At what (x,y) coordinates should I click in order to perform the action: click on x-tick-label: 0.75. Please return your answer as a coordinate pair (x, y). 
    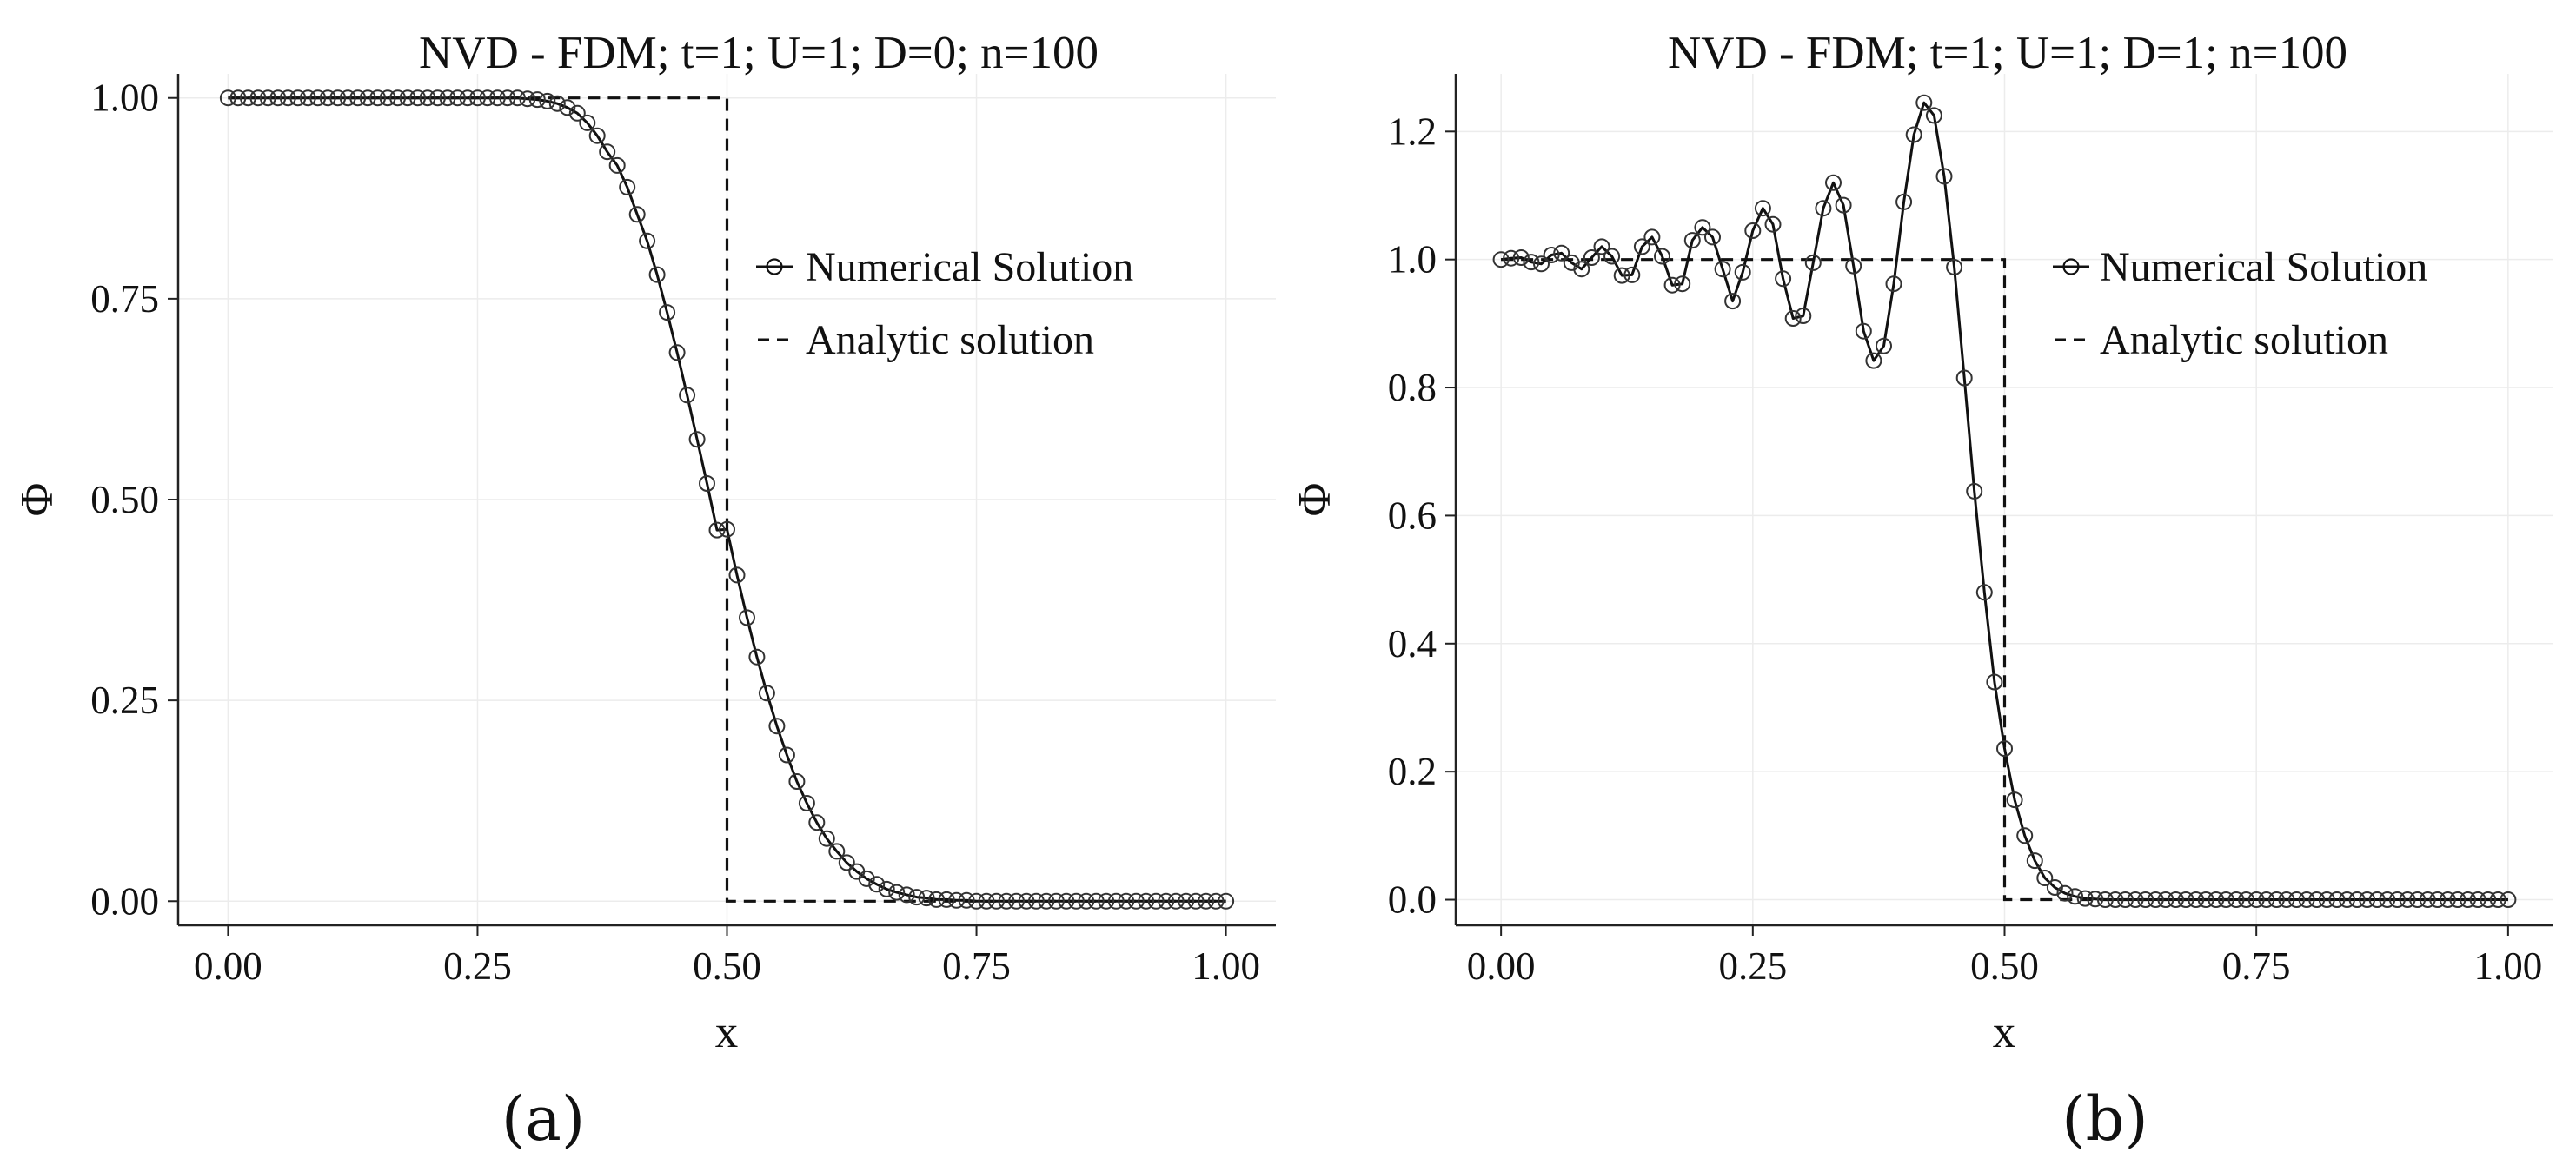
    Looking at the image, I should click on (2256, 966).